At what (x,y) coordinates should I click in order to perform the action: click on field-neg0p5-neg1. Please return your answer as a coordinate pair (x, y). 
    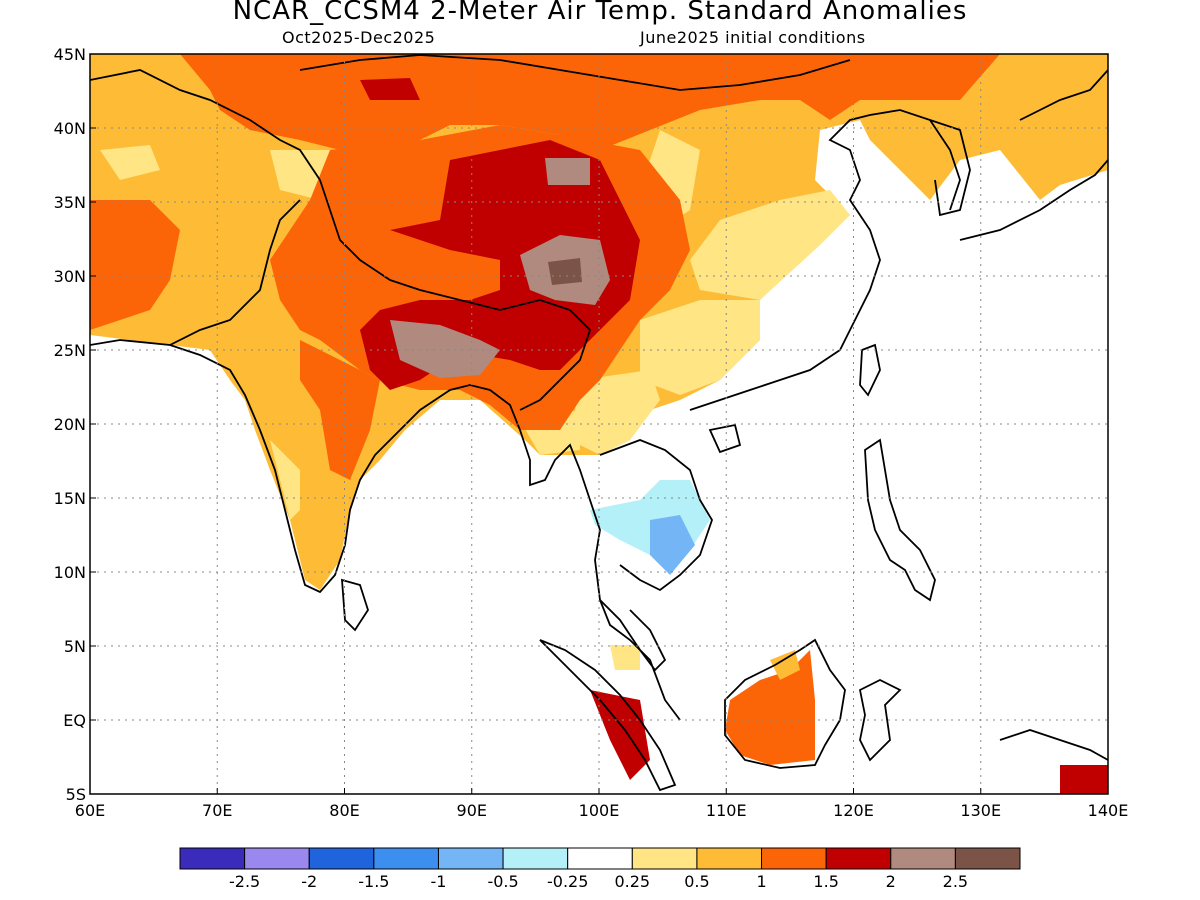
    Looking at the image, I should click on (672, 545).